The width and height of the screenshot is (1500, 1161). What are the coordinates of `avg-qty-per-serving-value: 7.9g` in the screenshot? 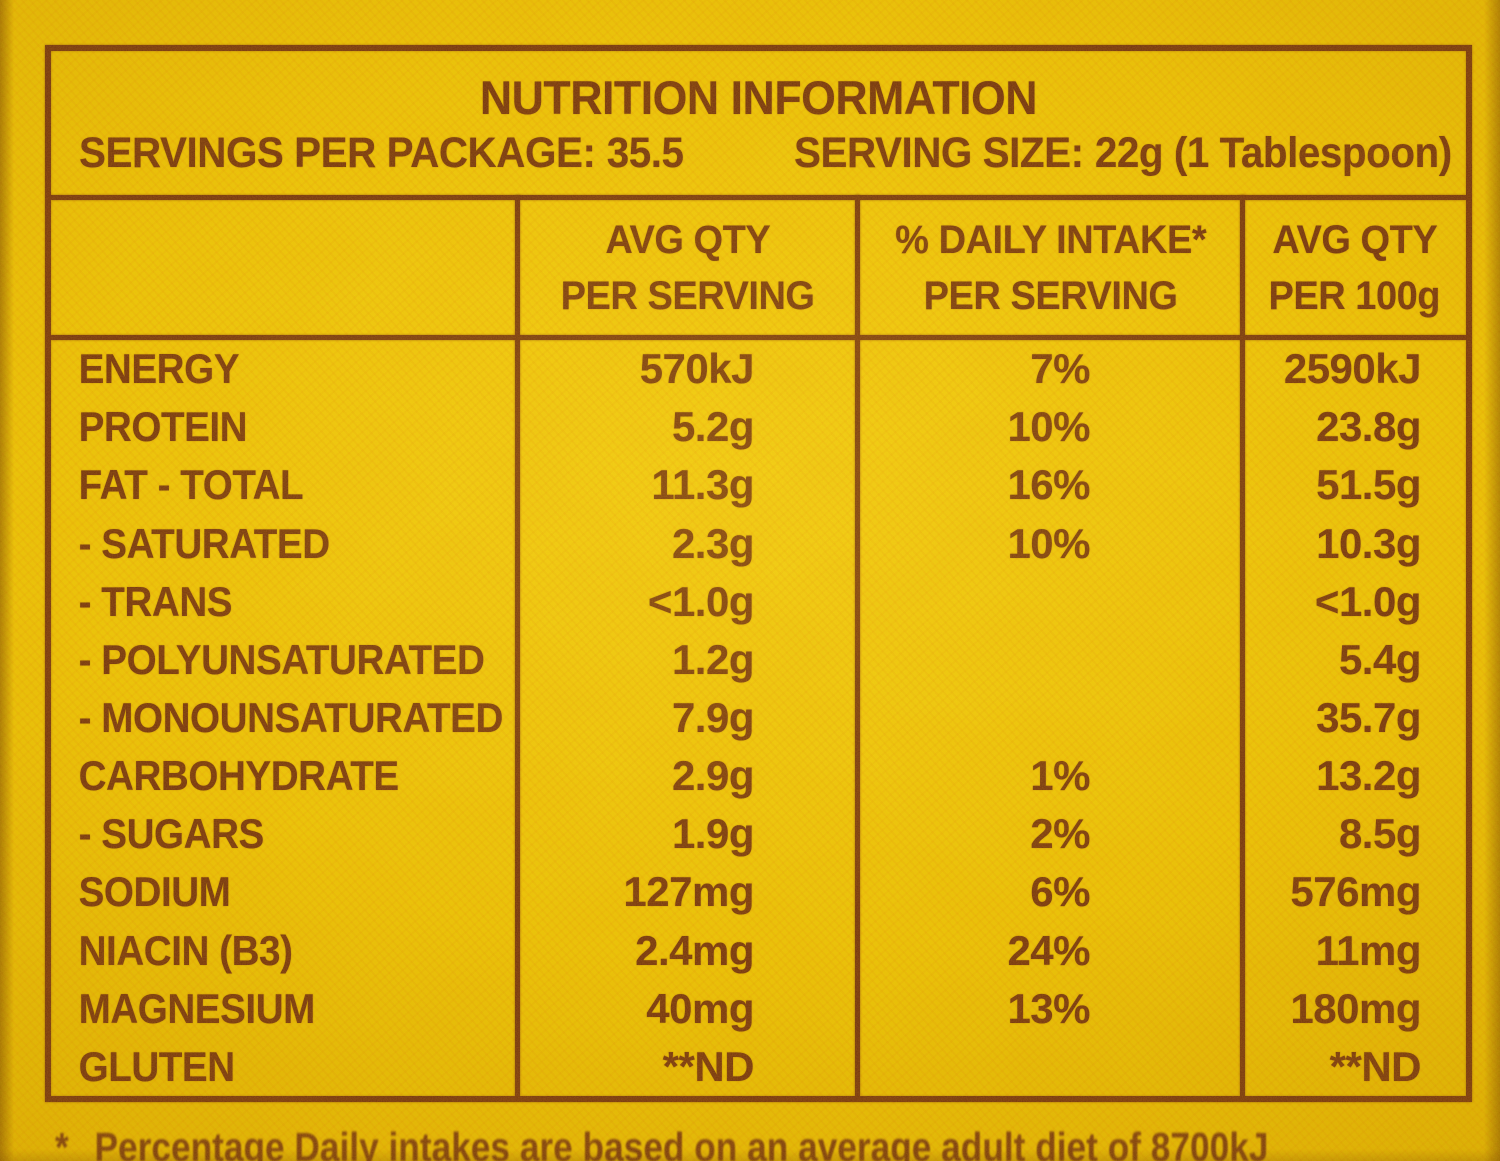 It's located at (713, 717).